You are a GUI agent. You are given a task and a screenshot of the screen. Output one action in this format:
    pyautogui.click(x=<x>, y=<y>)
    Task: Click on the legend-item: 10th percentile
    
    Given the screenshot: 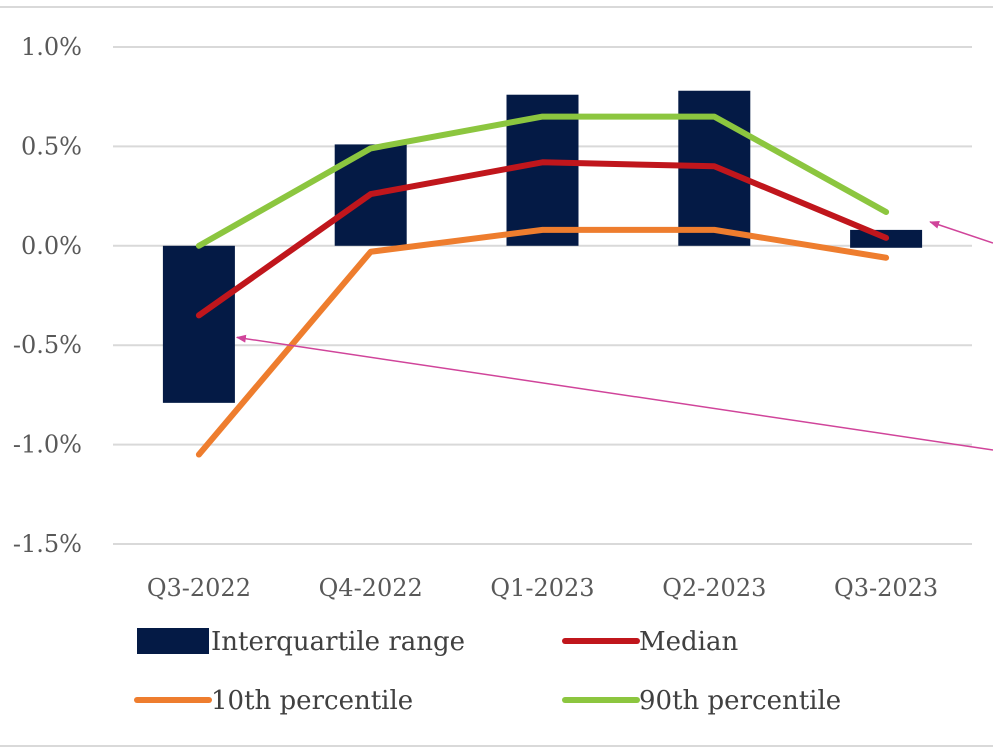 What is the action you would take?
    pyautogui.click(x=273, y=701)
    